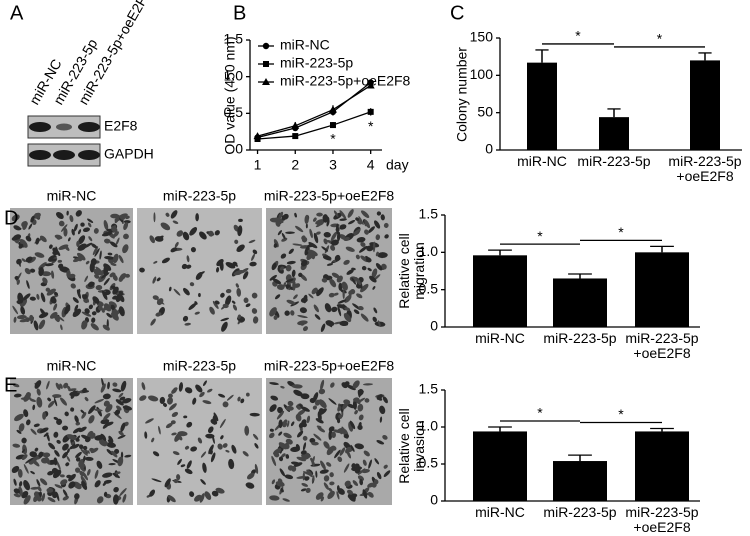  I want to click on y-tick-label: 0.5, so click(429, 463).